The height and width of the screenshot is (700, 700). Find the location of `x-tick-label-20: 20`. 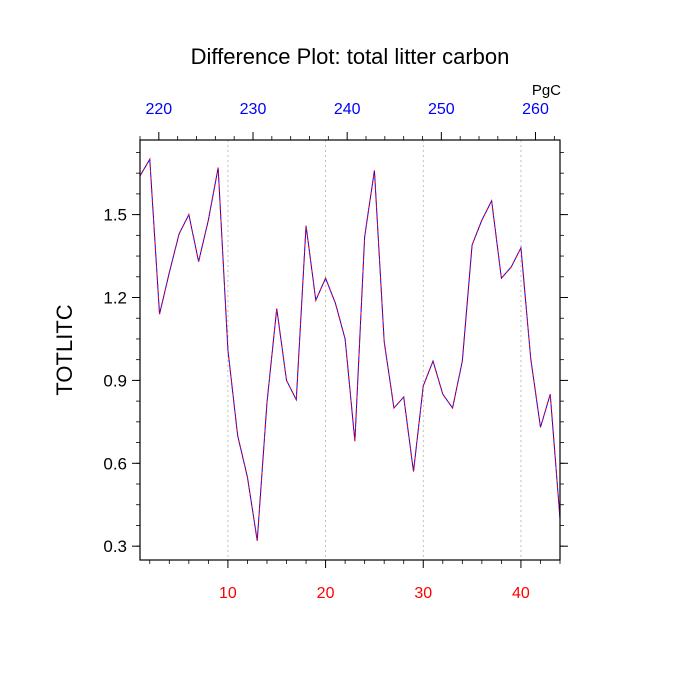

x-tick-label-20: 20 is located at coordinates (326, 593).